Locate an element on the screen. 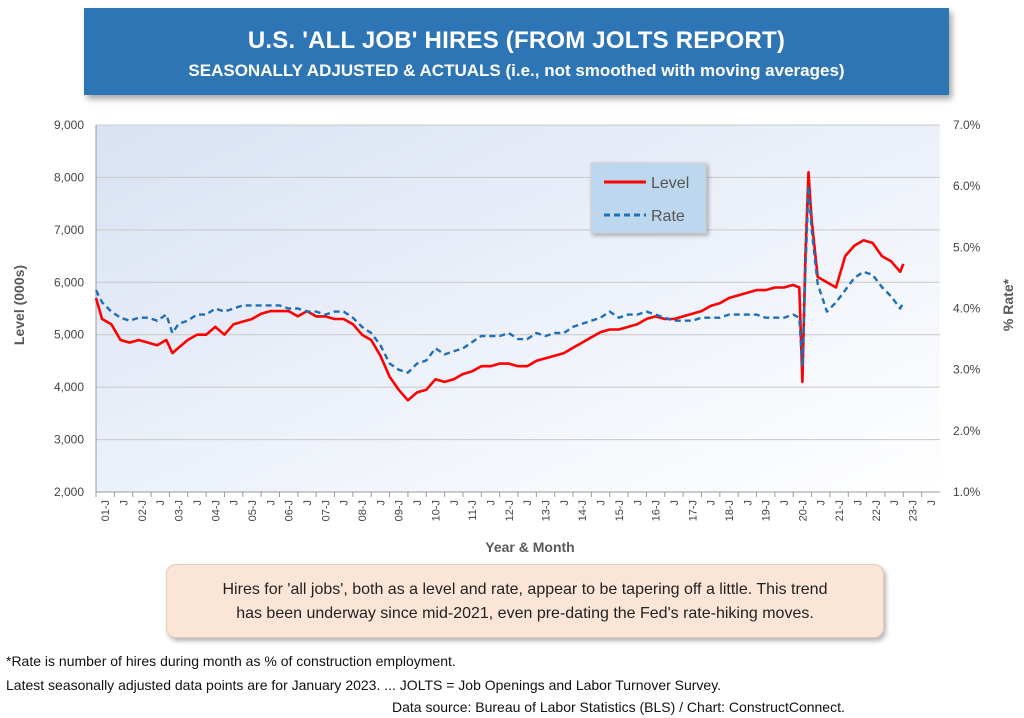 Image resolution: width=1024 pixels, height=718 pixels. legend-box is located at coordinates (648, 198).